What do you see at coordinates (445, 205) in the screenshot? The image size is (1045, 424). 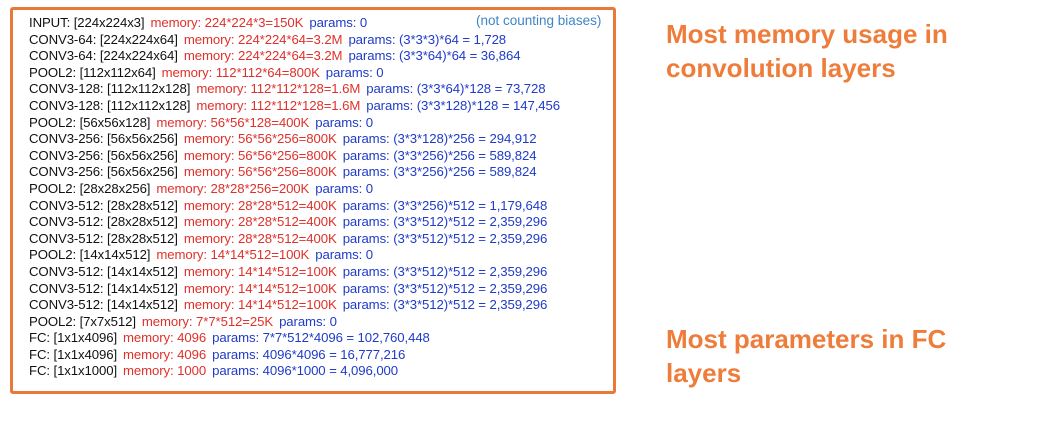 I see `params-value: params: (3*3*256)*512 = 1,179,648` at bounding box center [445, 205].